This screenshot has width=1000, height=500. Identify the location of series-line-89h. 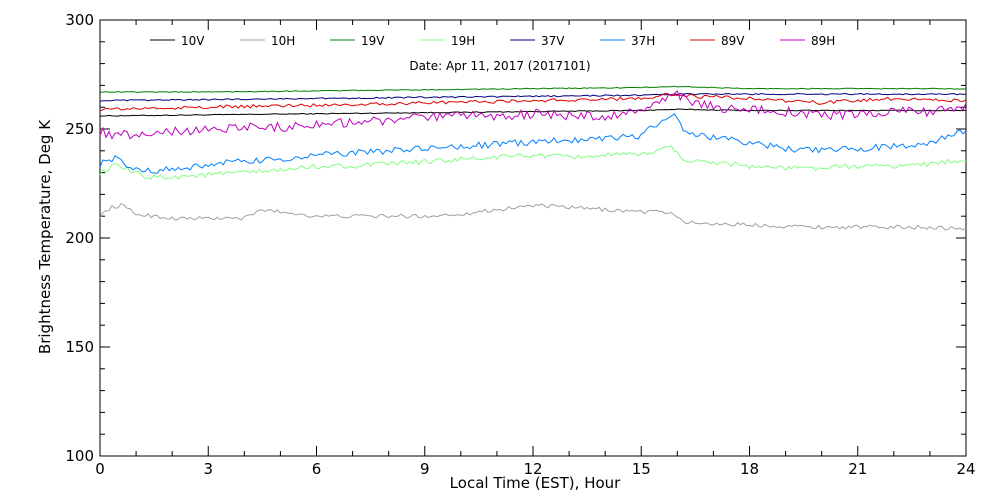
(533, 115).